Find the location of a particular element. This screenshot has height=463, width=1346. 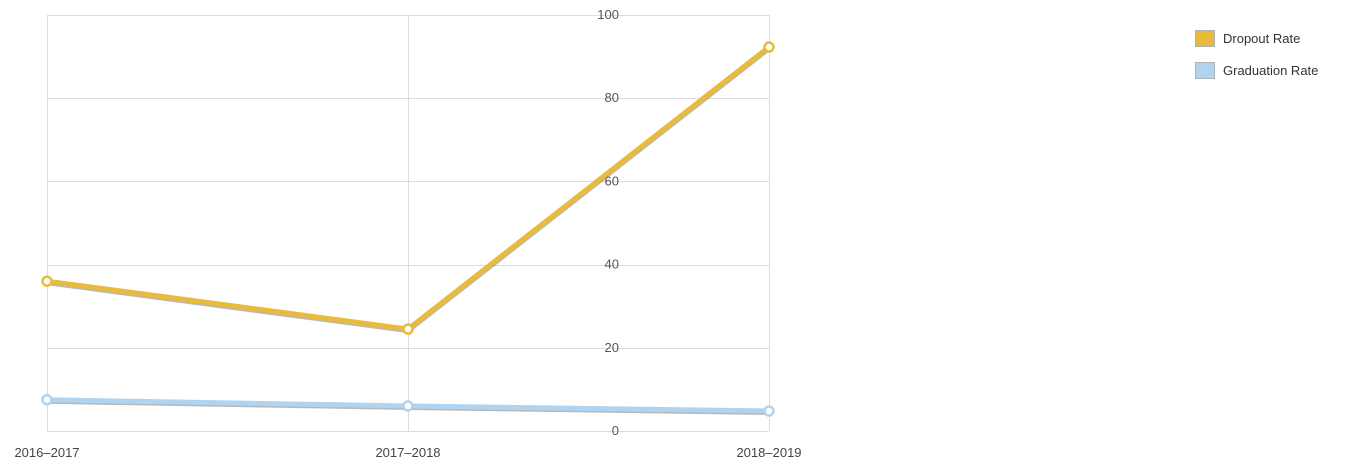

y-tick-label: 20 is located at coordinates (612, 347).